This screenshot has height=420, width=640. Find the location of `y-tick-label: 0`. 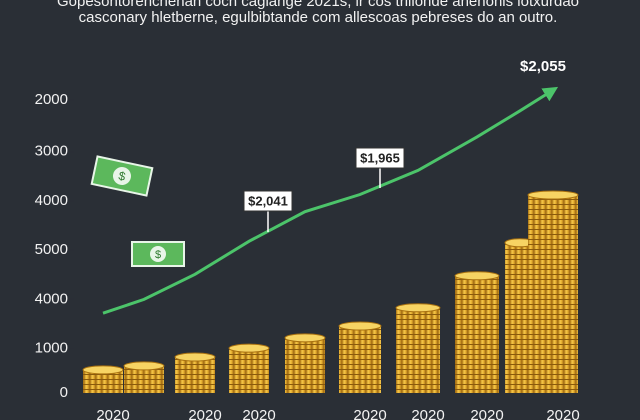

y-tick-label: 0 is located at coordinates (64, 392).